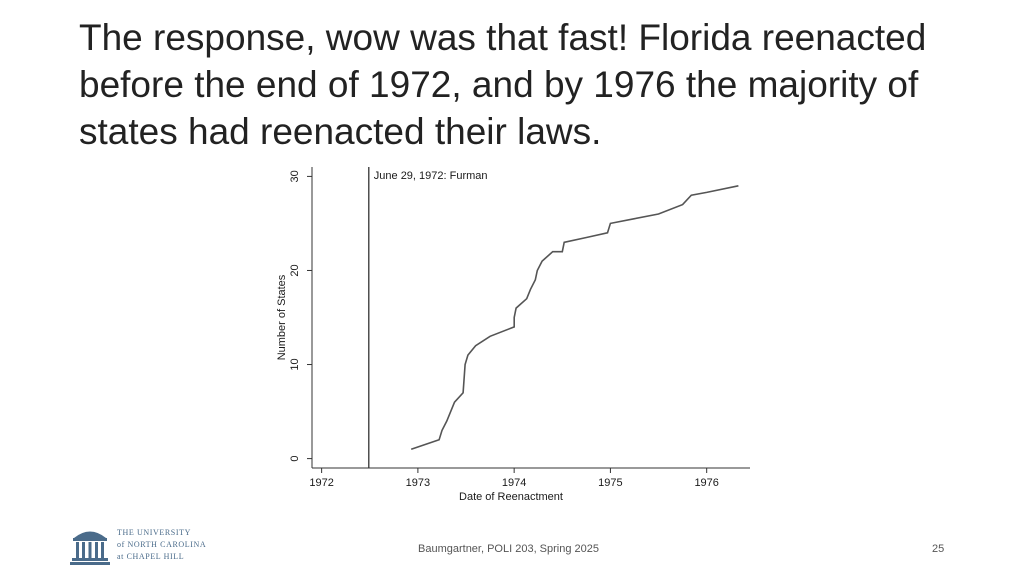  What do you see at coordinates (574, 317) in the screenshot?
I see `series-line-reenactments` at bounding box center [574, 317].